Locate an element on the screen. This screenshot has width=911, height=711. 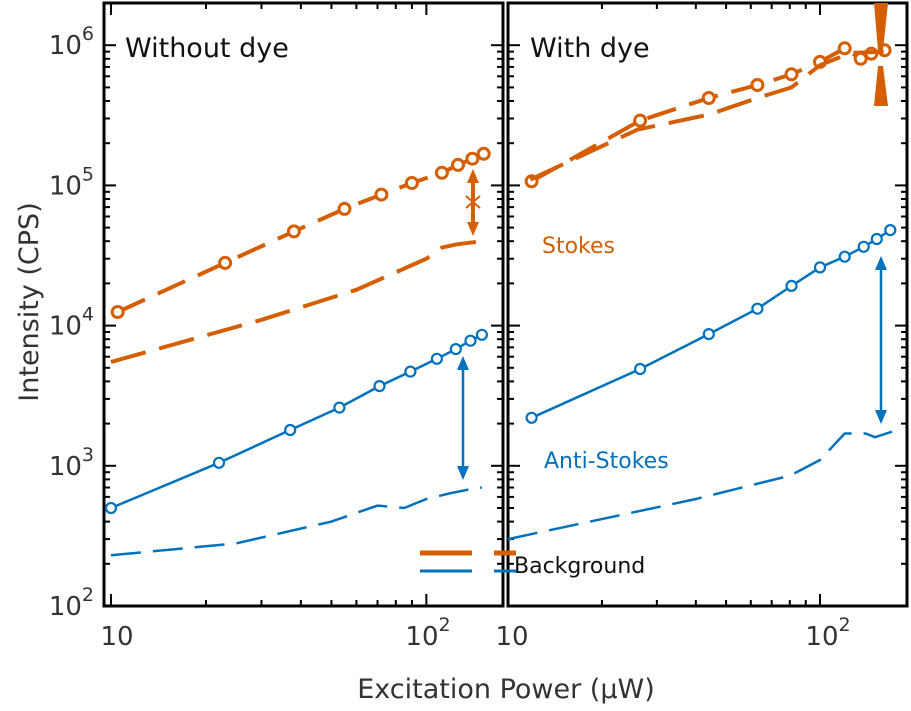
stokes-gap-marker is located at coordinates (473, 202).